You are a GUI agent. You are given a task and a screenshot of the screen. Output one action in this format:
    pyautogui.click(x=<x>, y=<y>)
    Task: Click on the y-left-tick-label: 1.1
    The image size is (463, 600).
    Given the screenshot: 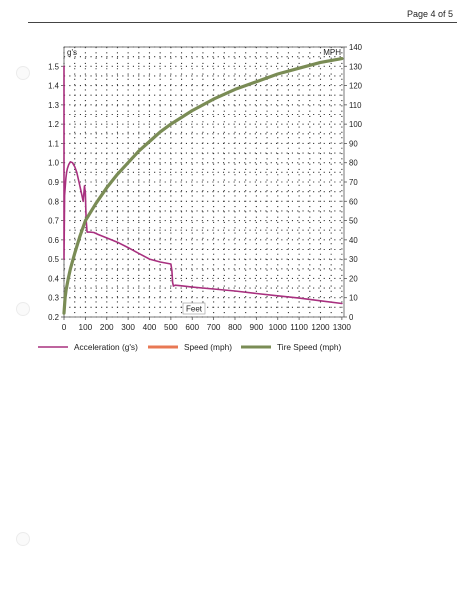 What is the action you would take?
    pyautogui.click(x=53, y=143)
    